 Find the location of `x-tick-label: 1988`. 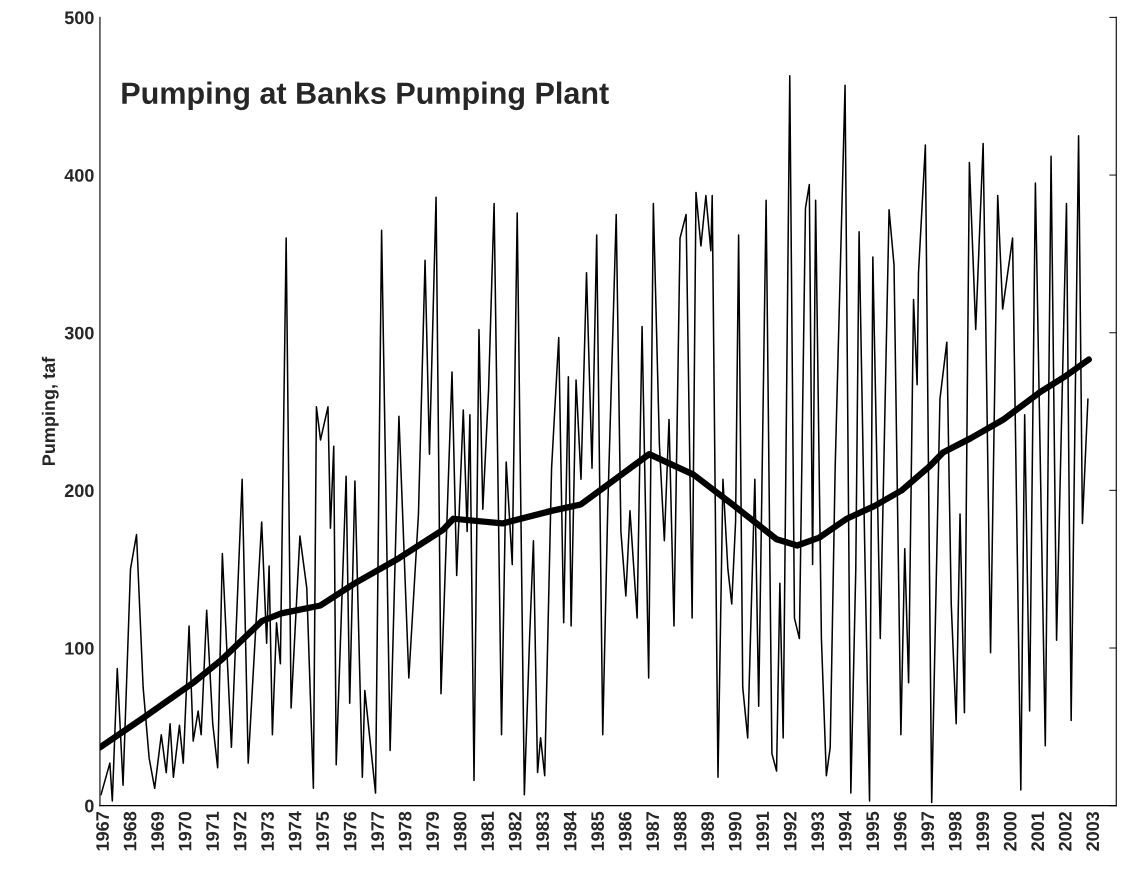

x-tick-label: 1988 is located at coordinates (680, 831).